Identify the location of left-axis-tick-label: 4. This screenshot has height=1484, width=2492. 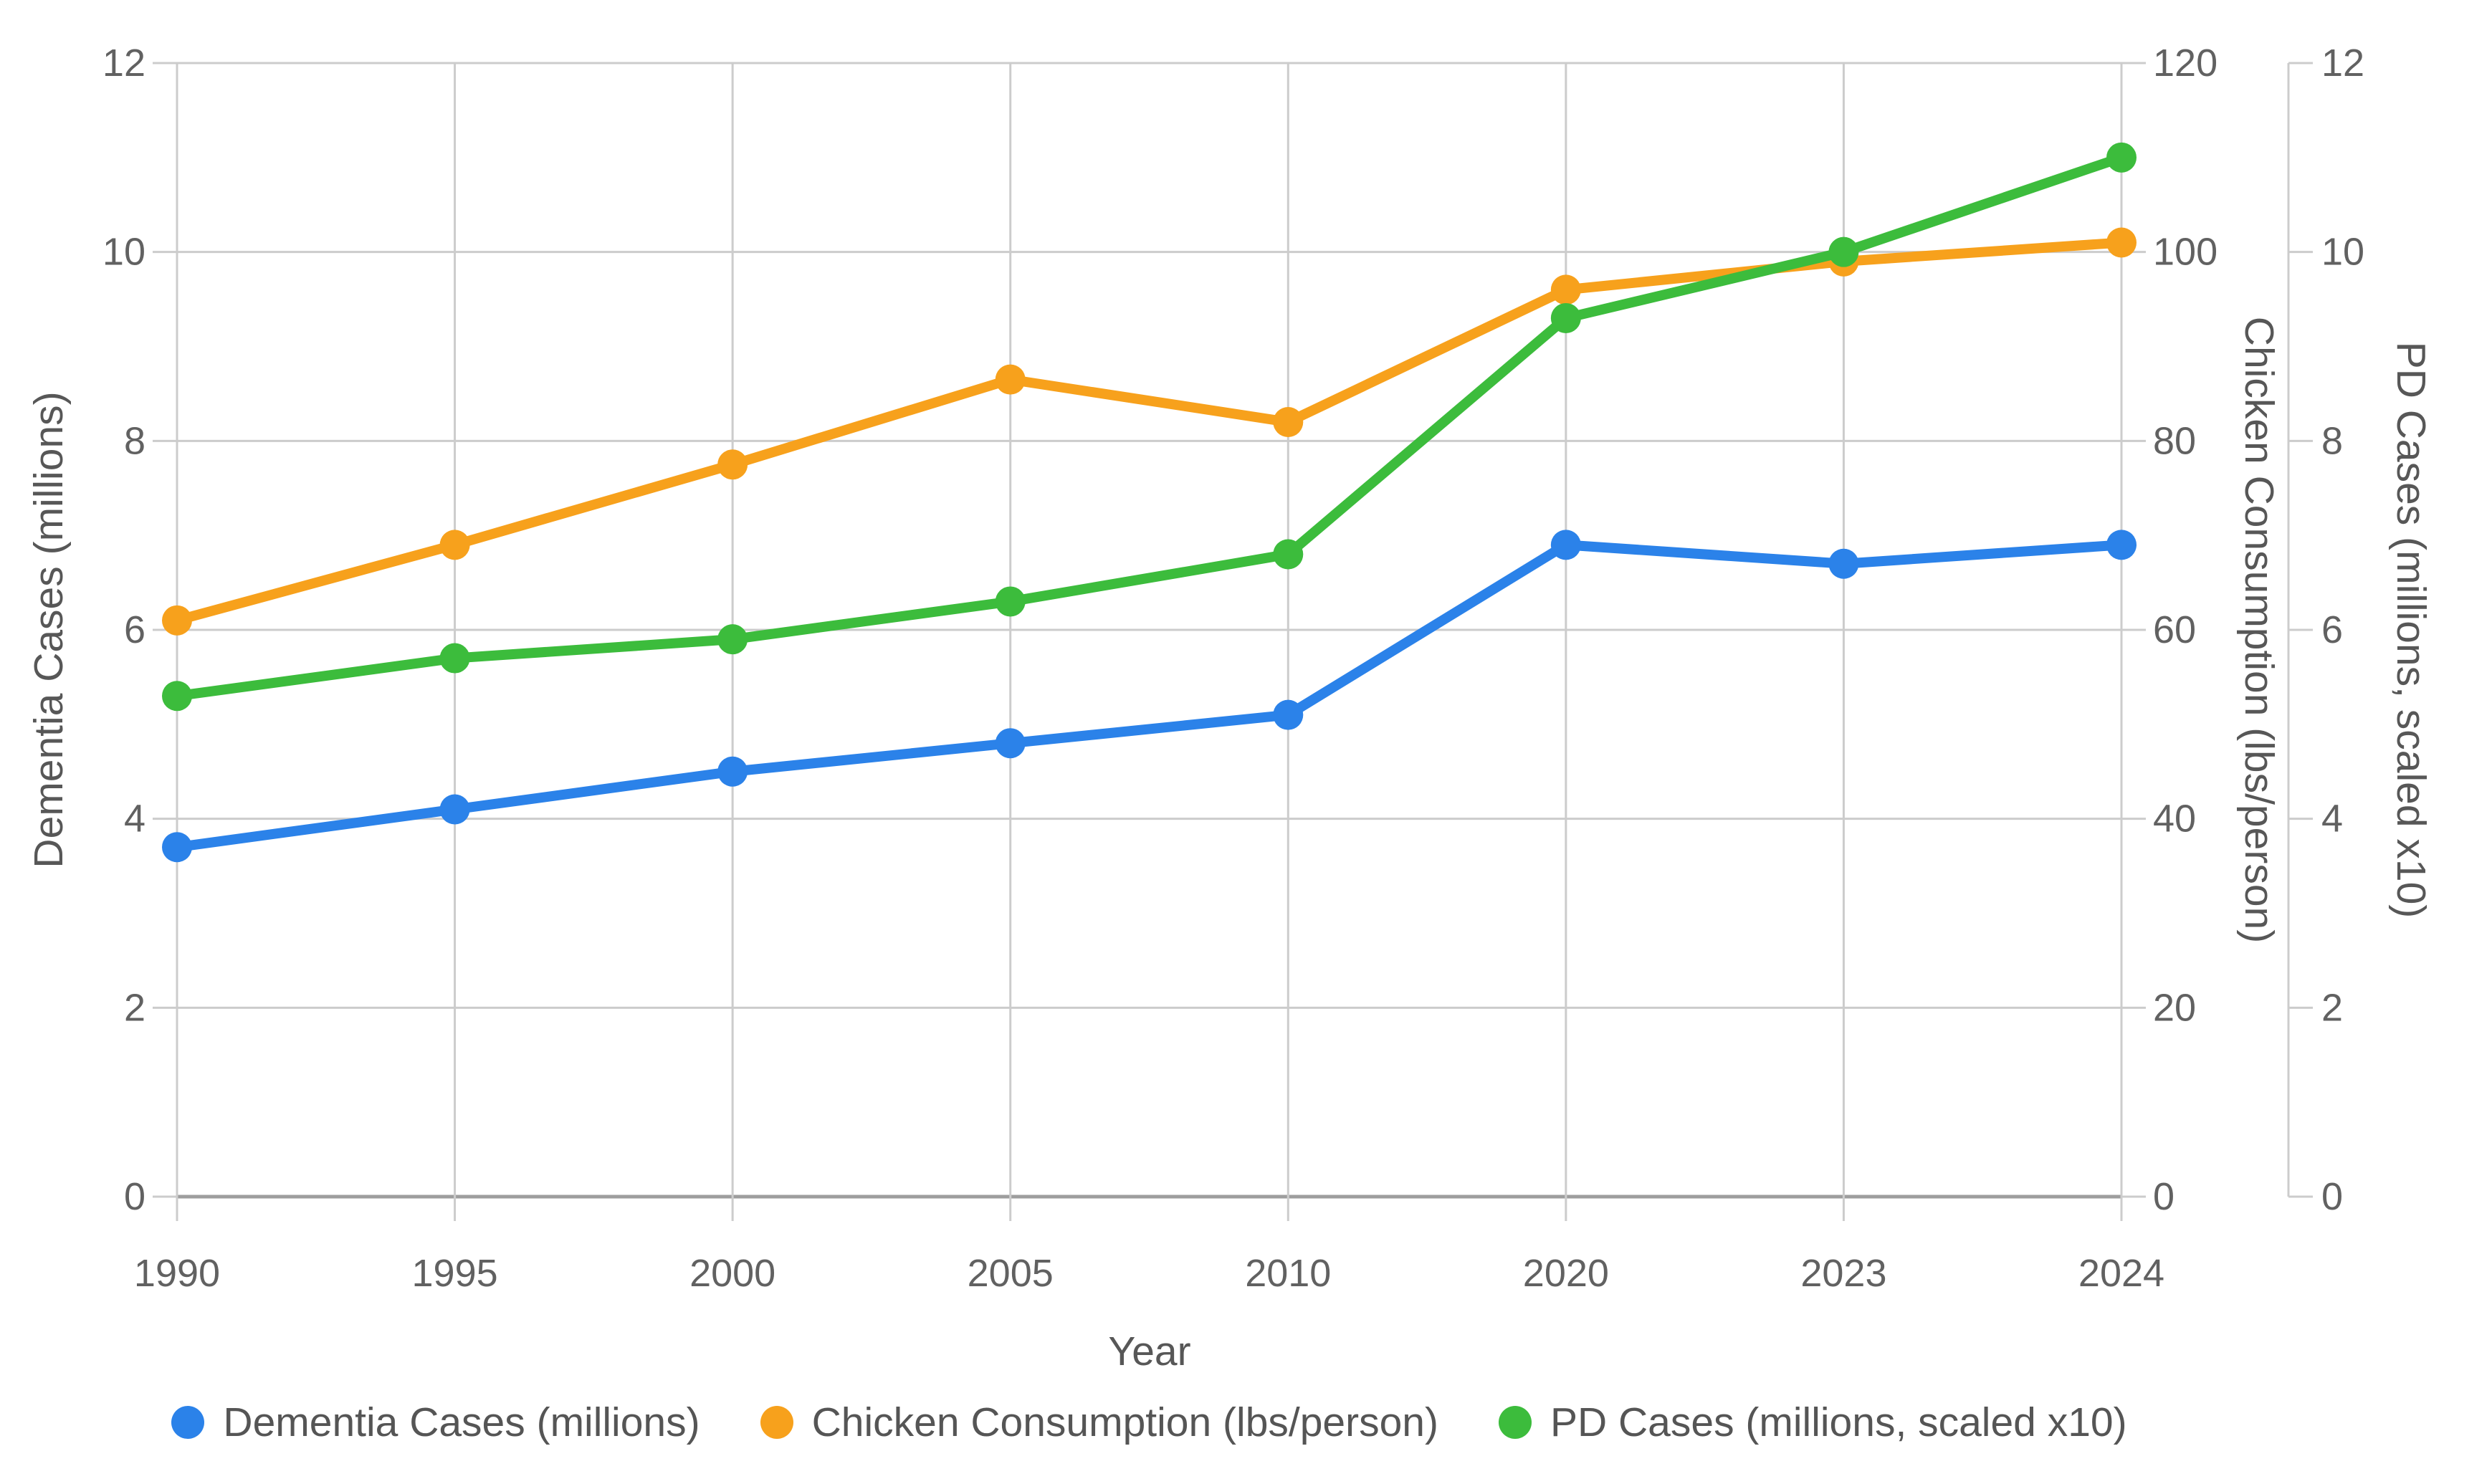
(135, 819).